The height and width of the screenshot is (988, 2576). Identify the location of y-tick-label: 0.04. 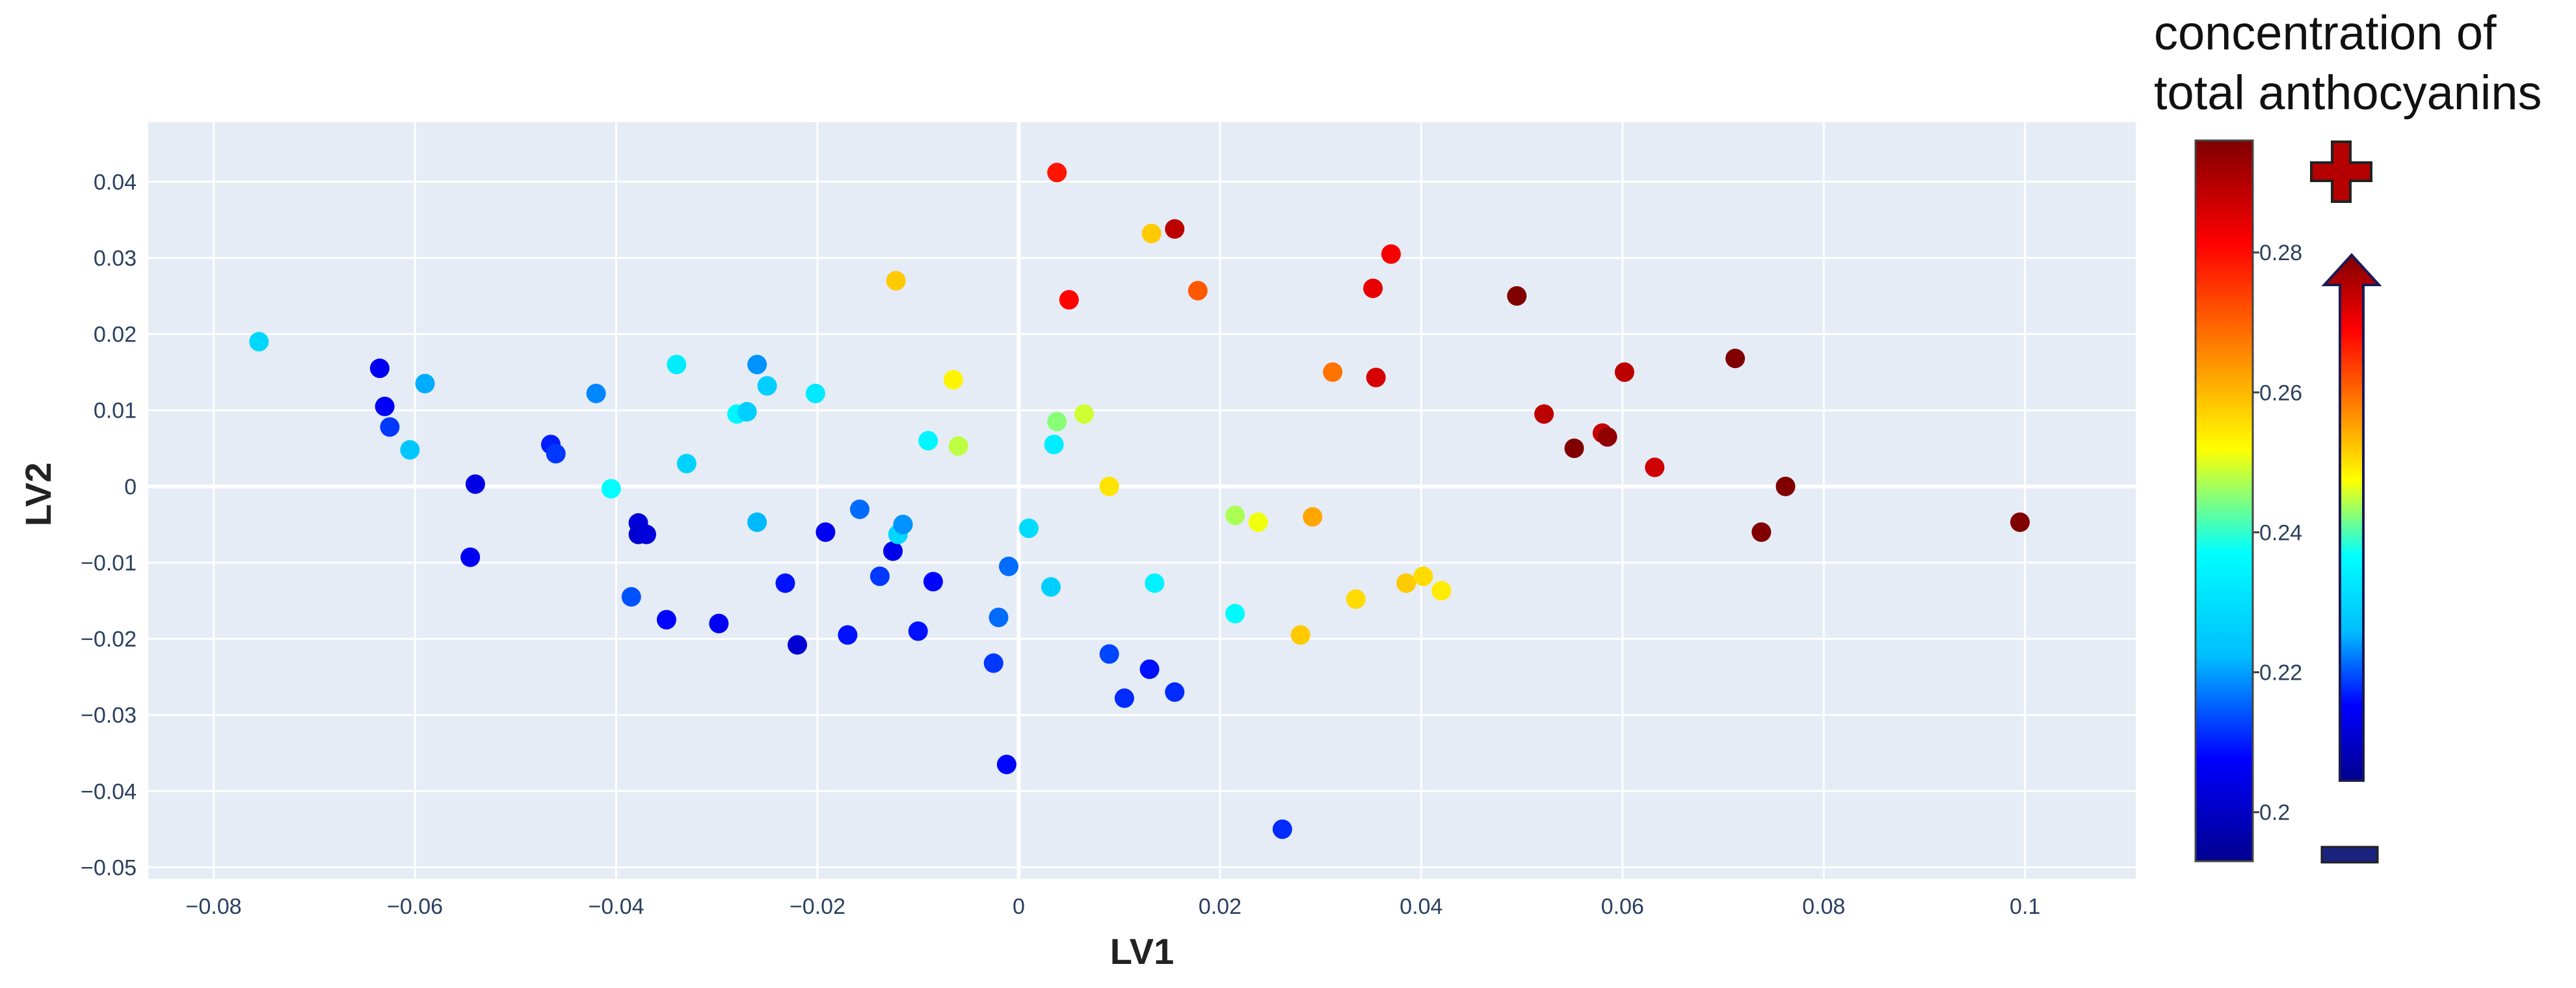
(115, 182).